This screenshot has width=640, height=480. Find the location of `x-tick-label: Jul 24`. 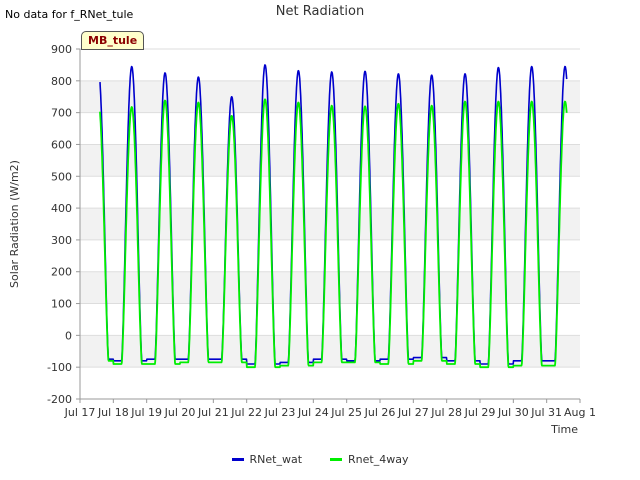

x-tick-label: Jul 24 is located at coordinates (313, 412).